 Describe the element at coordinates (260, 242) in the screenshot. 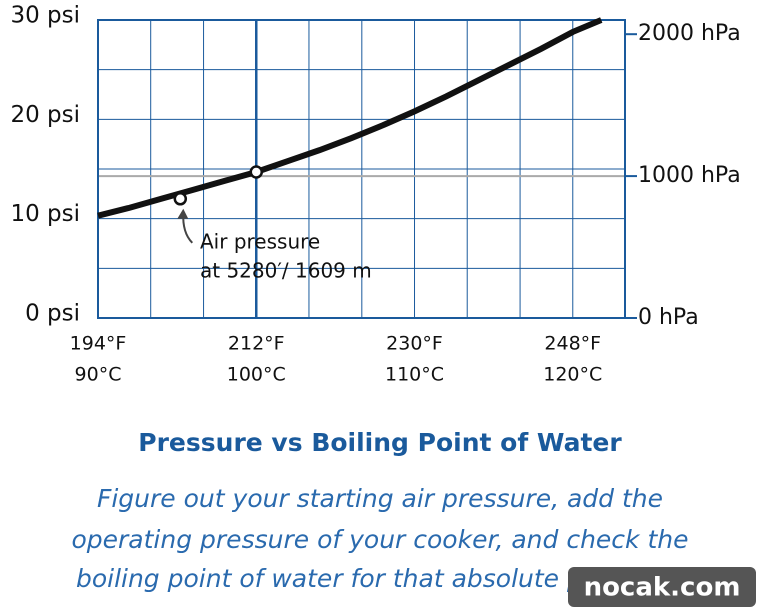

I see `annotation: Air pressure` at that location.